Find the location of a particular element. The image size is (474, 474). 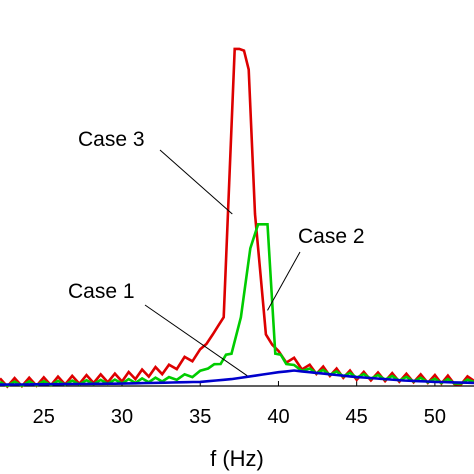

annotation-case-3: Case 3 is located at coordinates (111, 139).